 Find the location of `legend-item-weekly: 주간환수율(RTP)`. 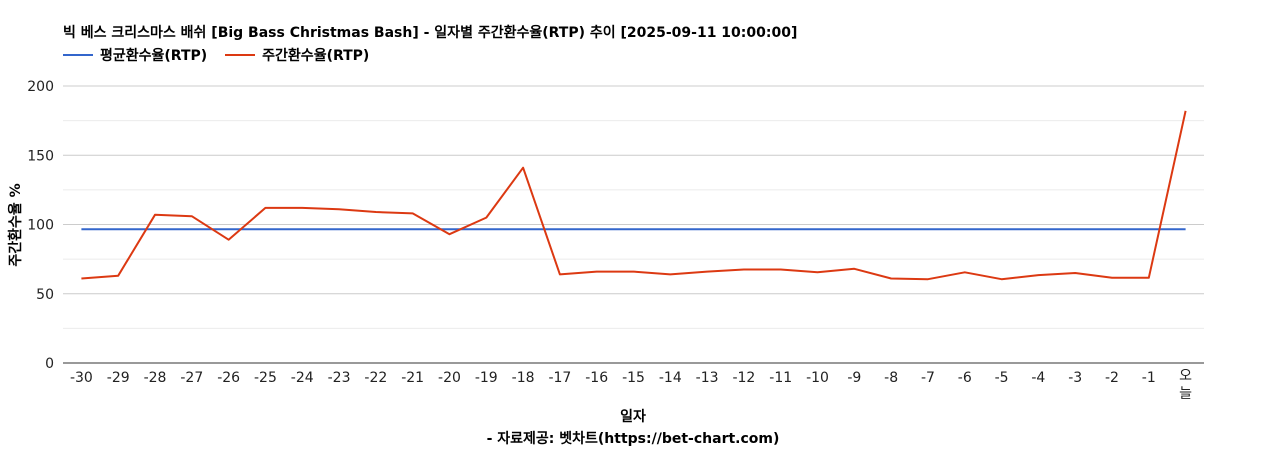

legend-item-weekly: 주간환수율(RTP) is located at coordinates (297, 55).